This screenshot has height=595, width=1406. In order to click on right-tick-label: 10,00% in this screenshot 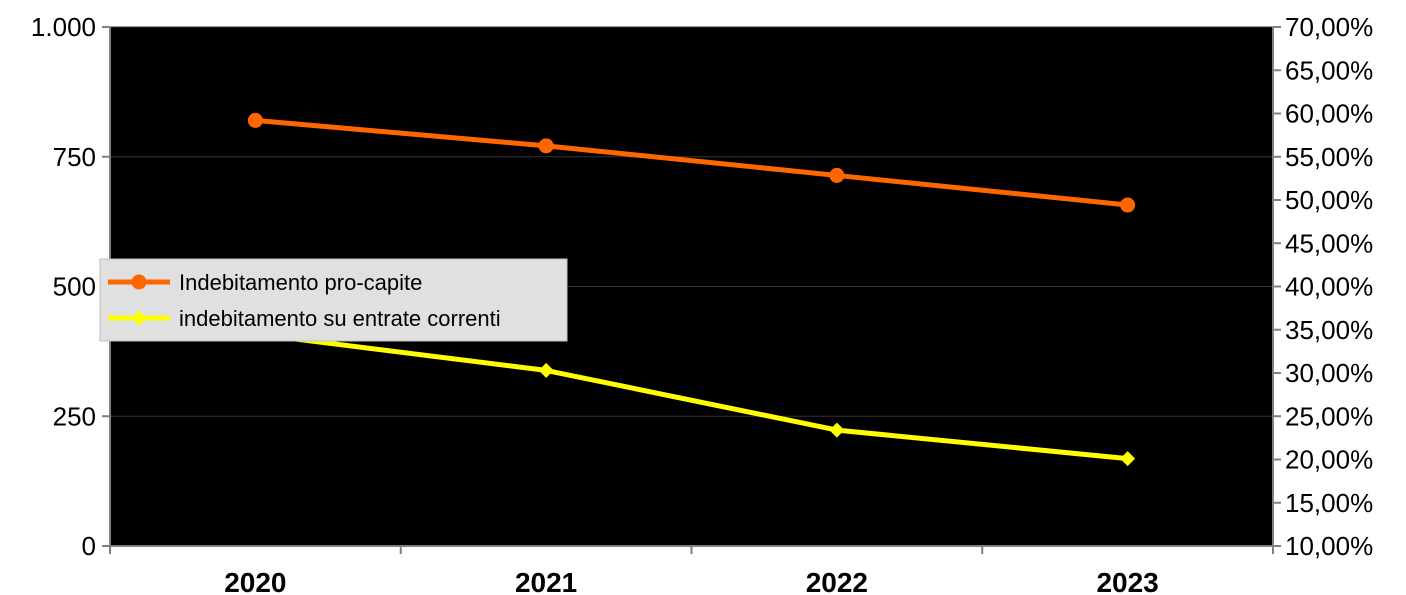, I will do `click(1329, 546)`.